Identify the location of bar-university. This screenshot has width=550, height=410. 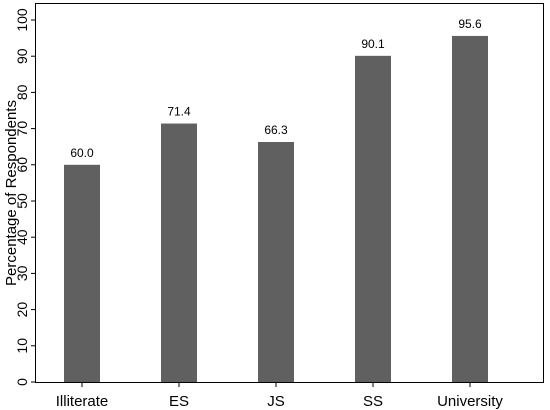
(470, 208).